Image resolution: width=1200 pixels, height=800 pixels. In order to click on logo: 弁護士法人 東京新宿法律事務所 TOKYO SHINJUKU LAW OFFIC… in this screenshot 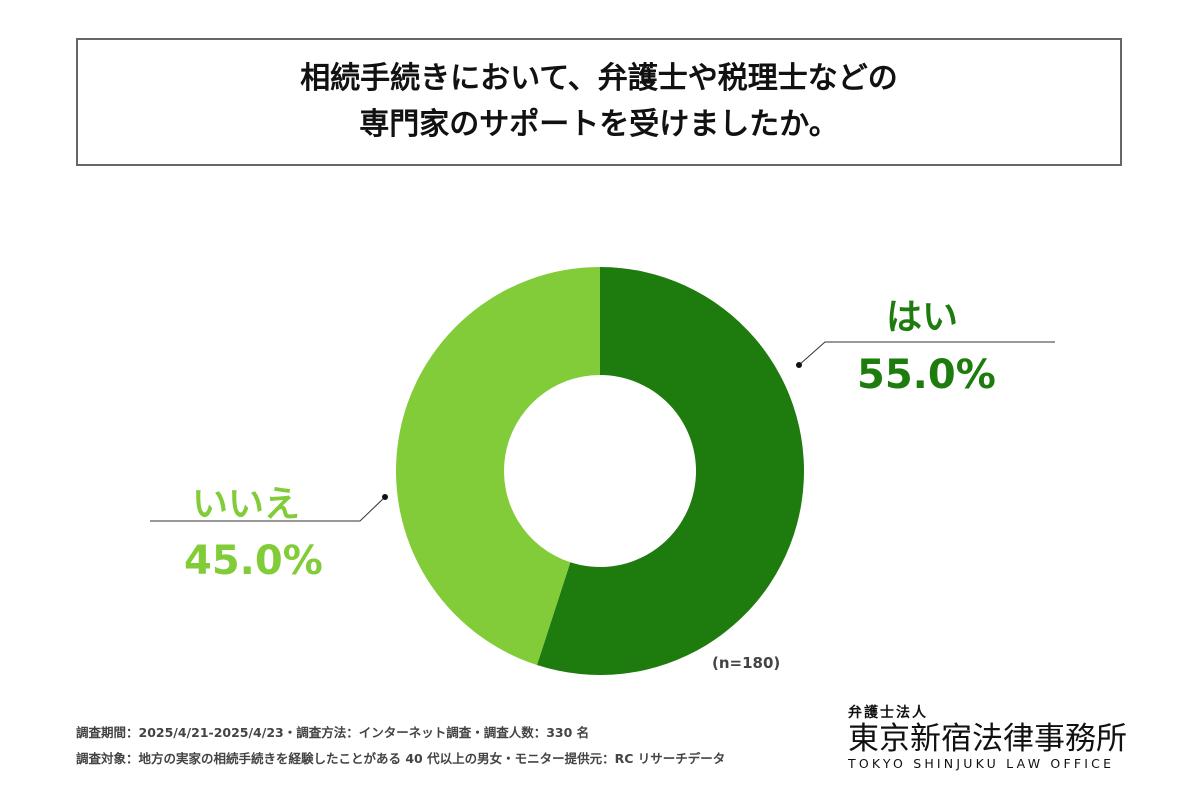, I will do `click(987, 736)`.